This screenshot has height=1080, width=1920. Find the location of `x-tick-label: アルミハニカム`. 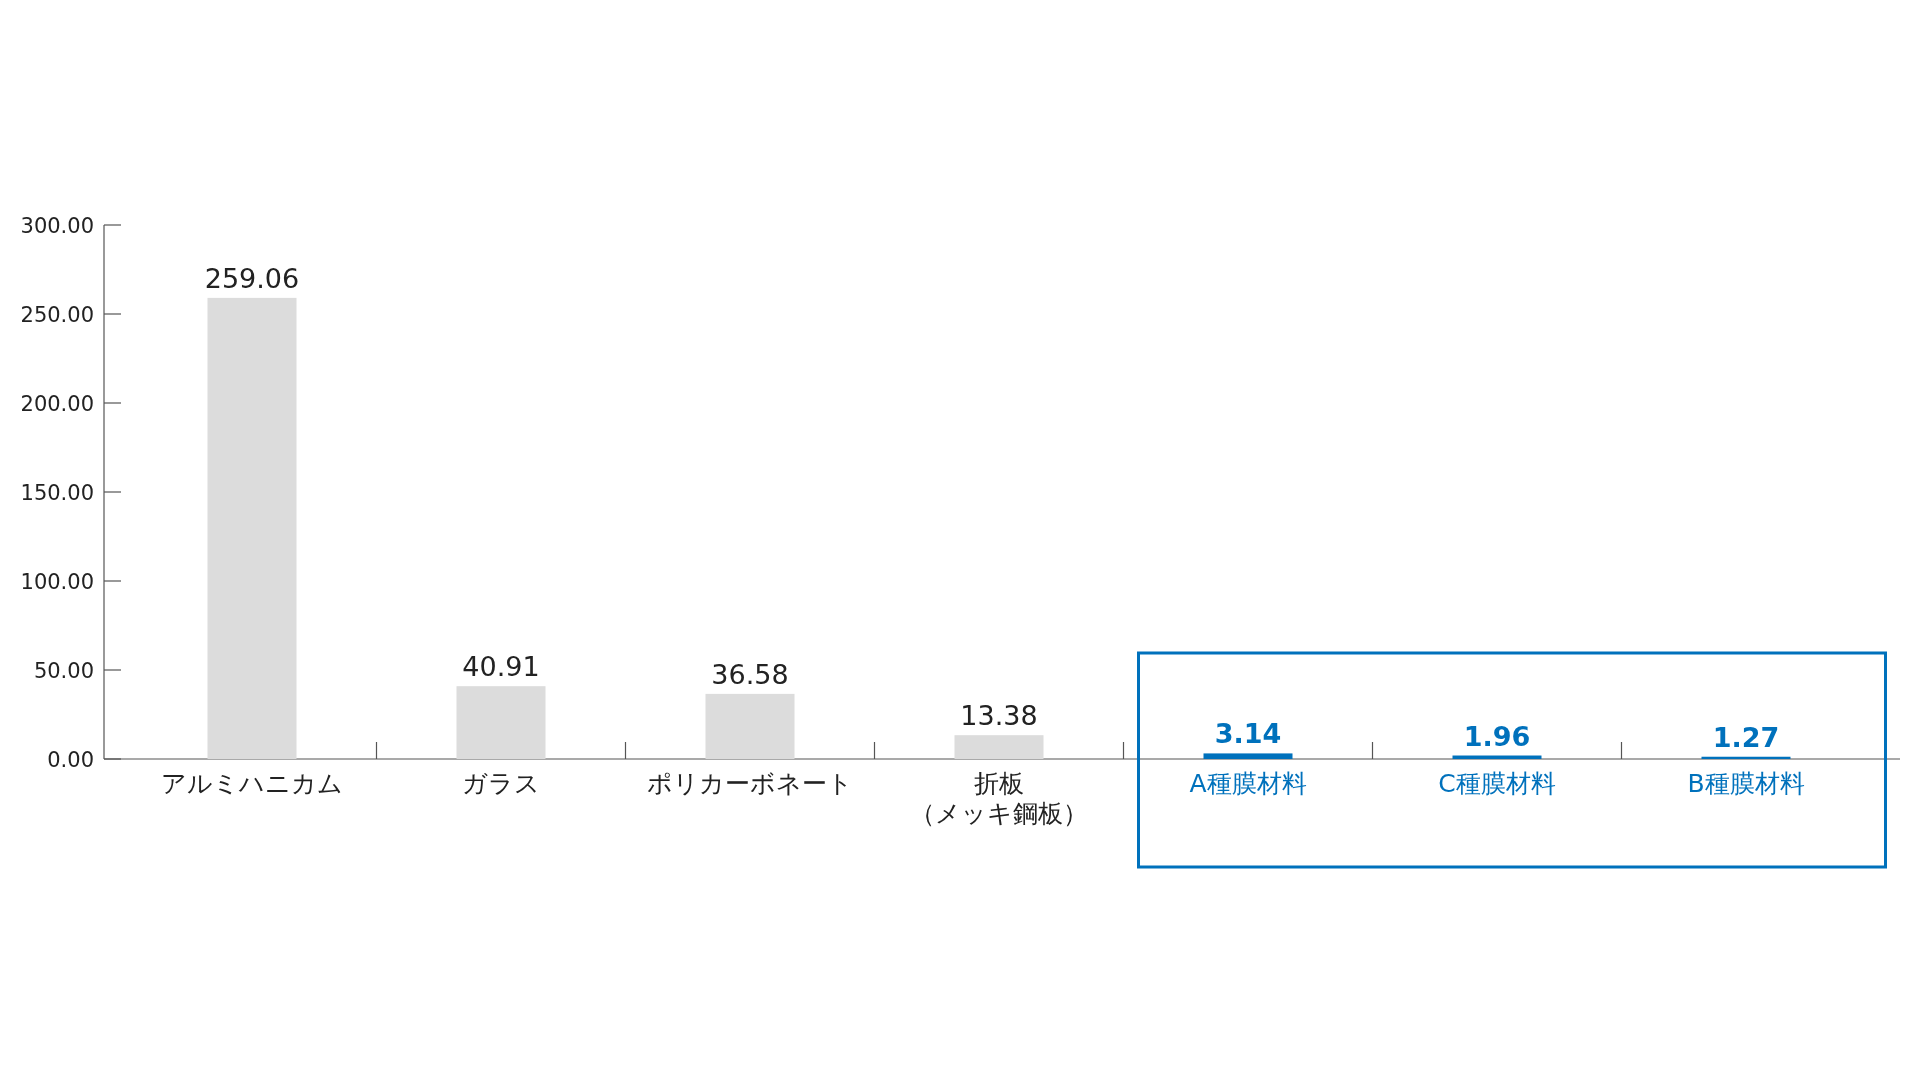

x-tick-label: アルミハニカム is located at coordinates (252, 783).